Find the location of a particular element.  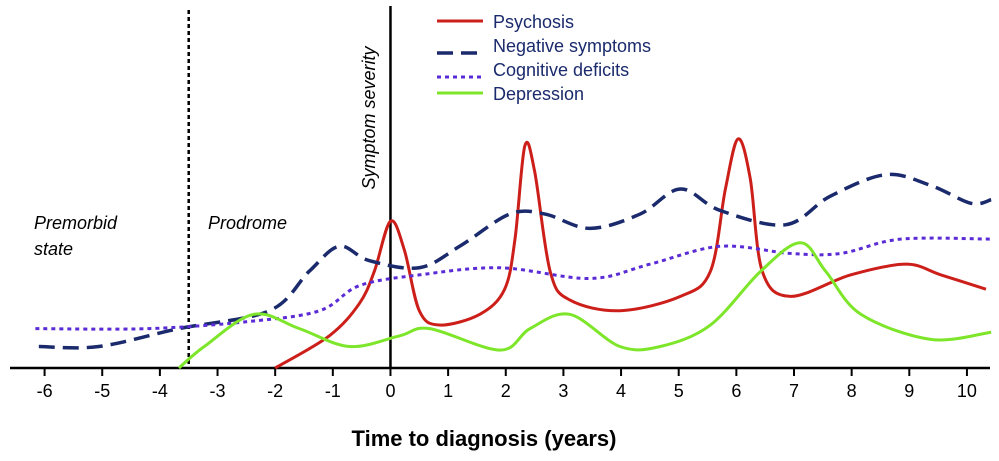

x-tick-label: 1 is located at coordinates (448, 391).